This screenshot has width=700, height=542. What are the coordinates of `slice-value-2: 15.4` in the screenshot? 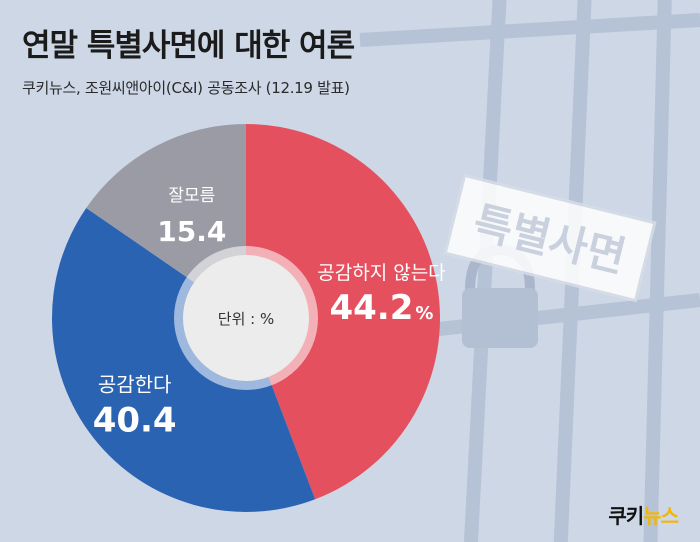 It's located at (191, 231).